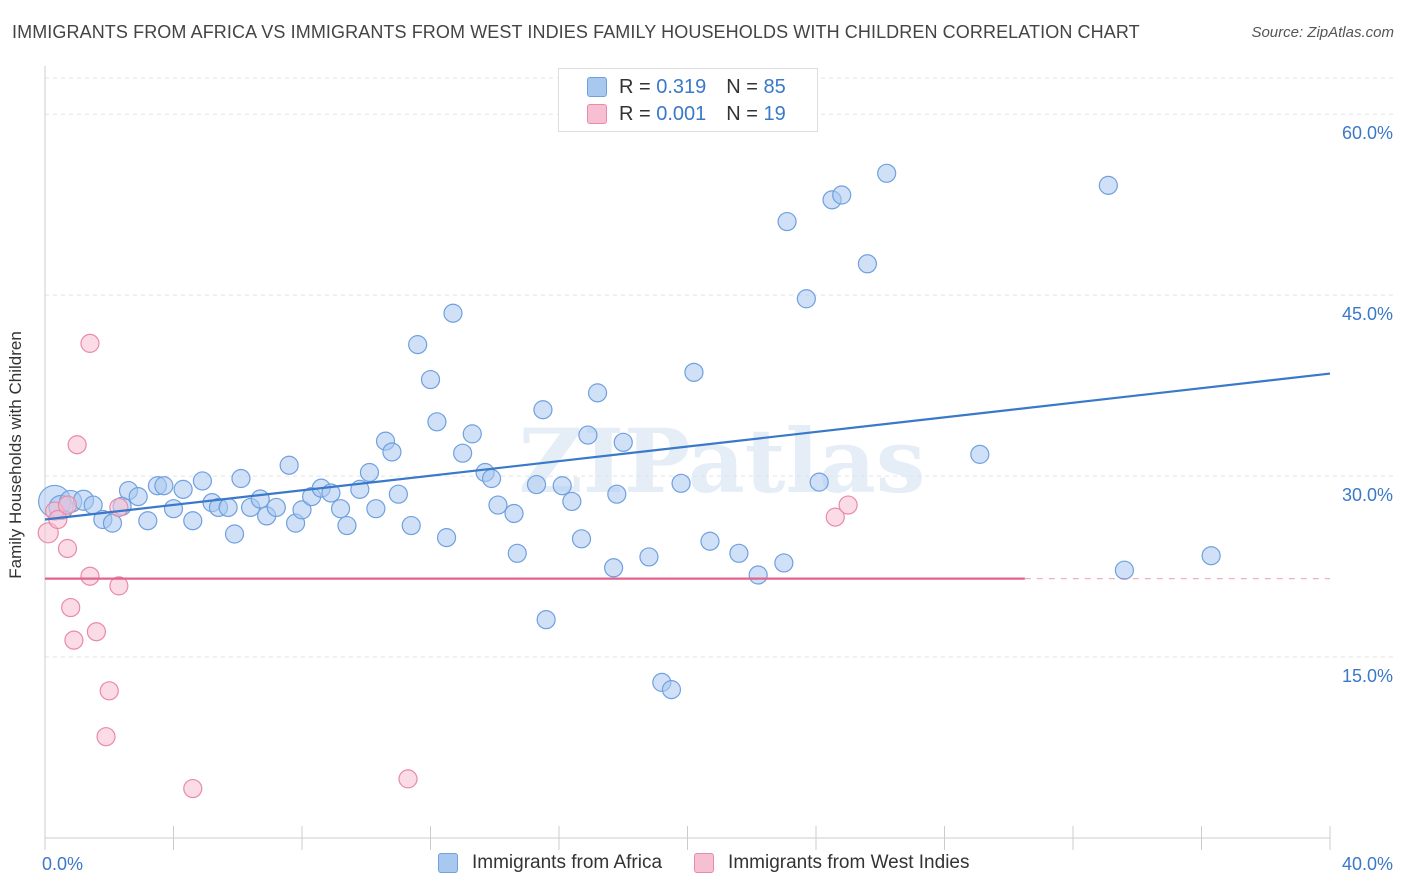  I want to click on legend-swatch-west-indies, so click(597, 114).